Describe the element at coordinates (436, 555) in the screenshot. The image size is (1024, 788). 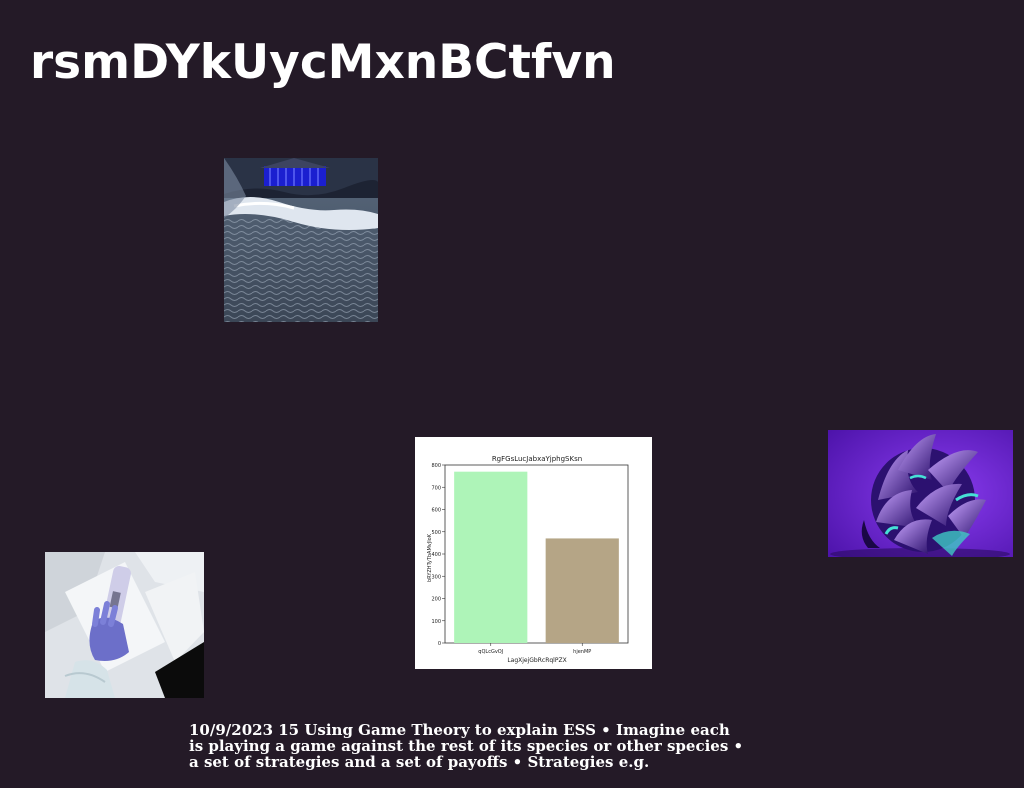
I see `y-tick-label: 400` at that location.